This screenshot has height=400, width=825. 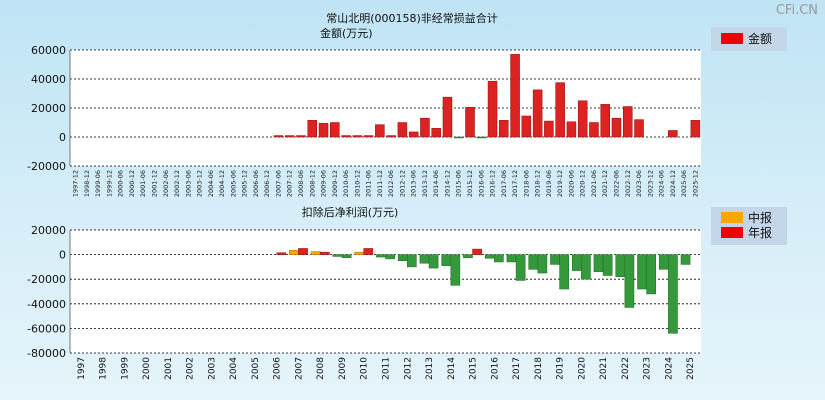 What do you see at coordinates (493, 183) in the screenshot?
I see `top-x-tick-label: 2016-12` at bounding box center [493, 183].